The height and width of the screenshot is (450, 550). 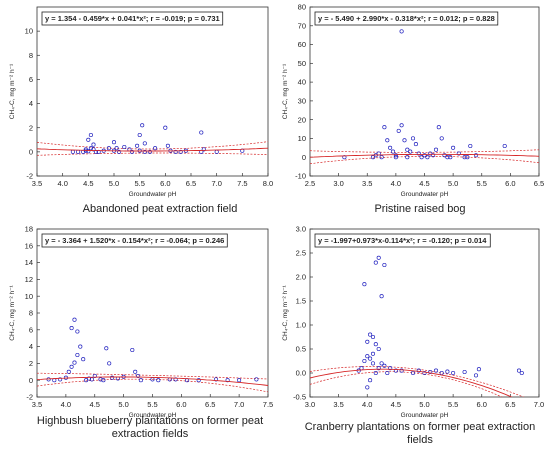 What do you see at coordinates (301, 229) in the screenshot?
I see `y-tick-label: 3.0` at bounding box center [301, 229].